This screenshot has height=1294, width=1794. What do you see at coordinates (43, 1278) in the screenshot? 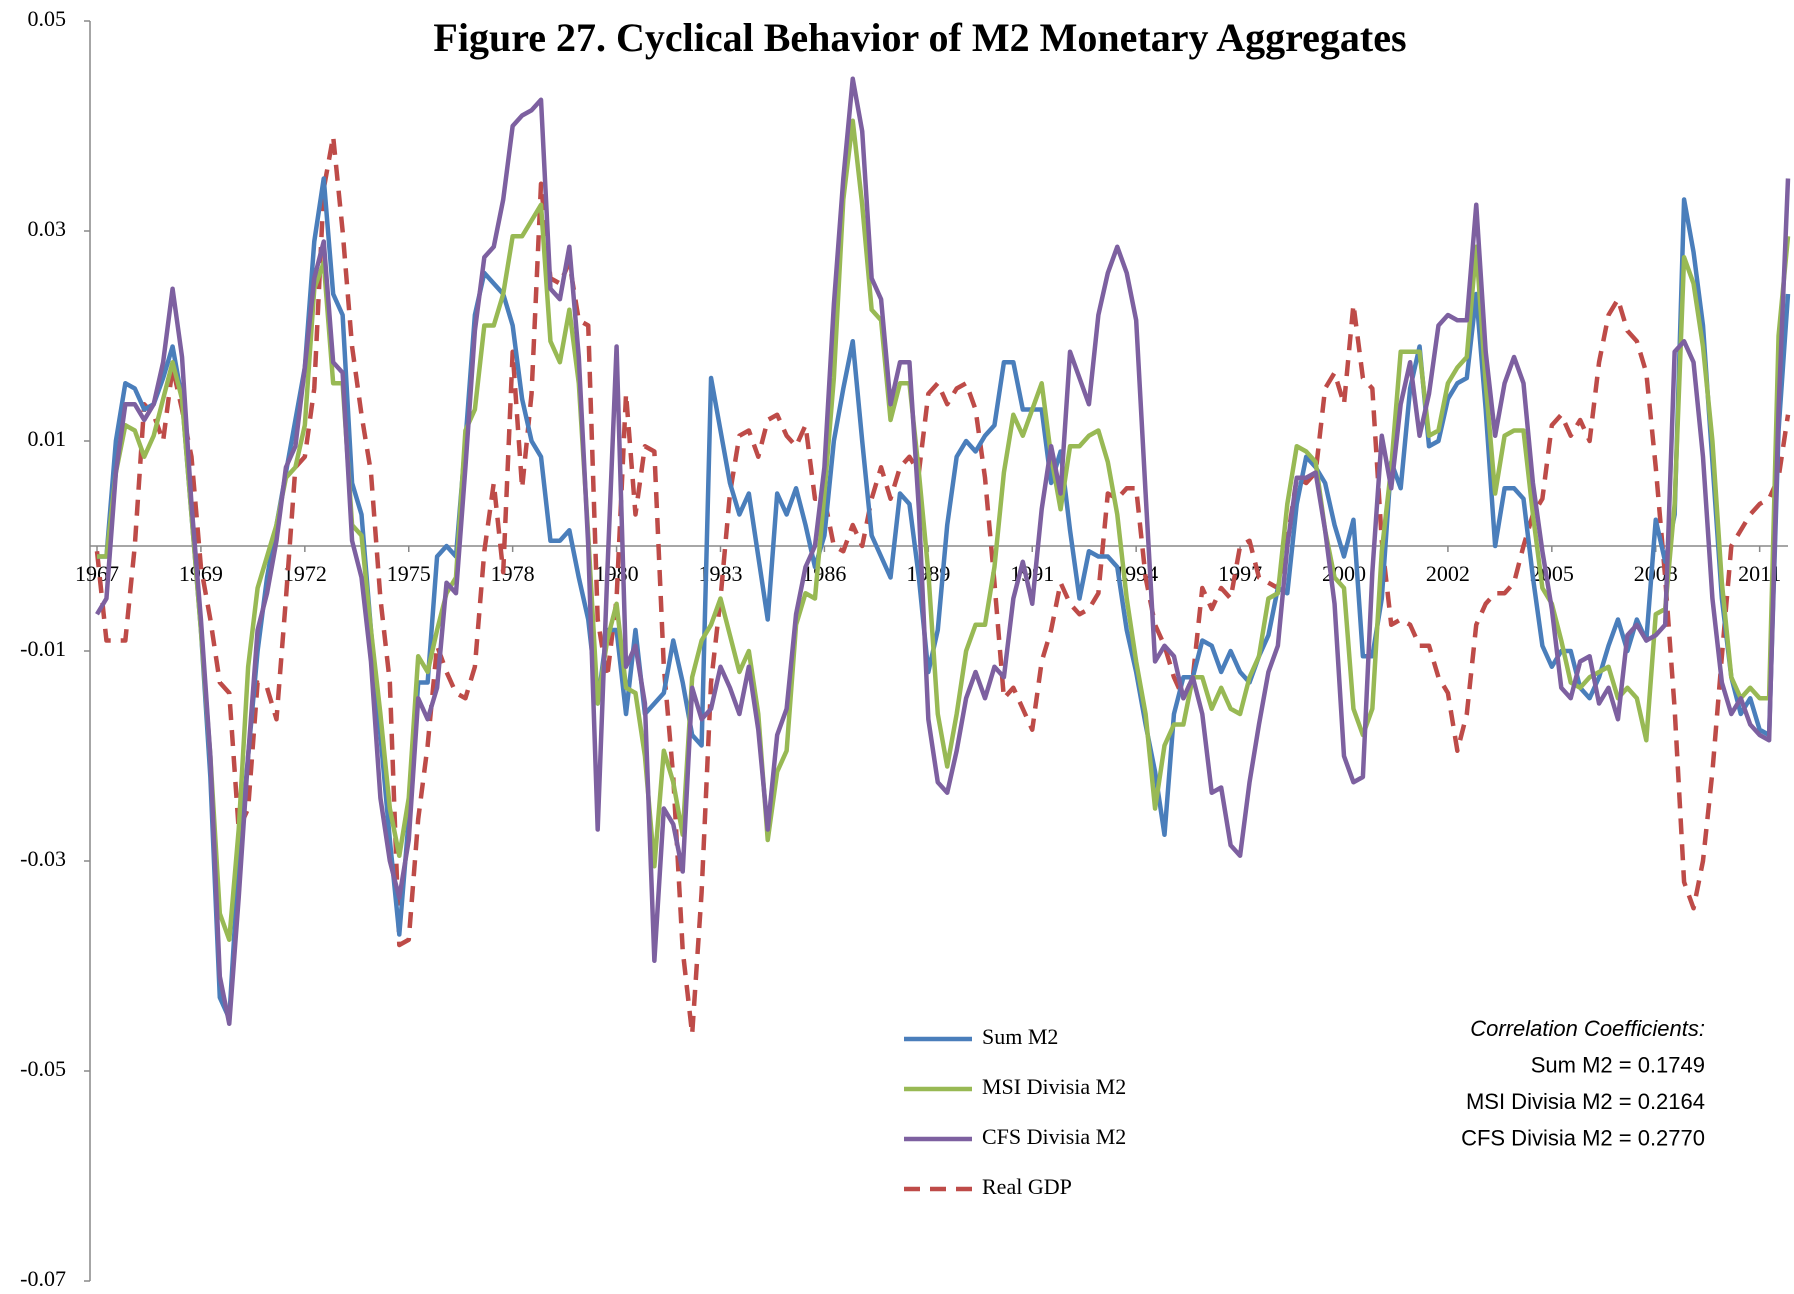
I see `y-tick-label: -0.07` at bounding box center [43, 1278].